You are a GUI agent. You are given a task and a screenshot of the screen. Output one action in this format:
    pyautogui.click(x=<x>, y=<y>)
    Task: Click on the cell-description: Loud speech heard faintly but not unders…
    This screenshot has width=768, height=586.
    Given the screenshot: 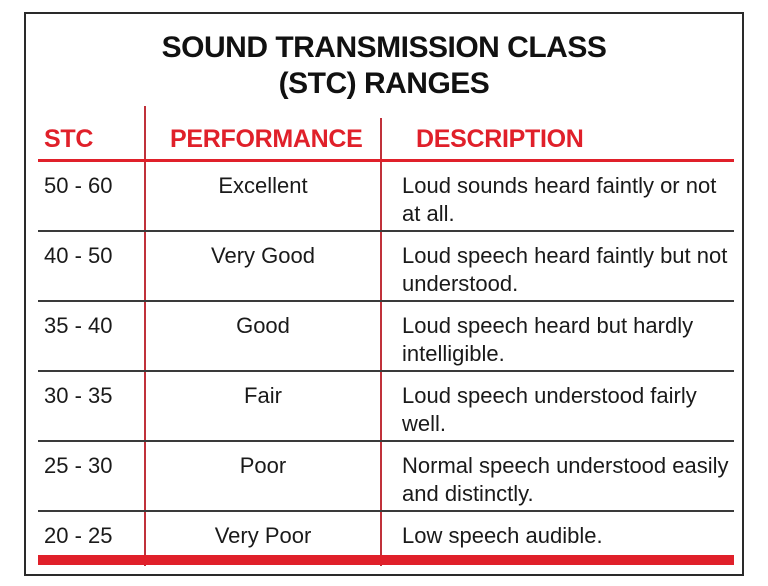 What is the action you would take?
    pyautogui.click(x=565, y=269)
    